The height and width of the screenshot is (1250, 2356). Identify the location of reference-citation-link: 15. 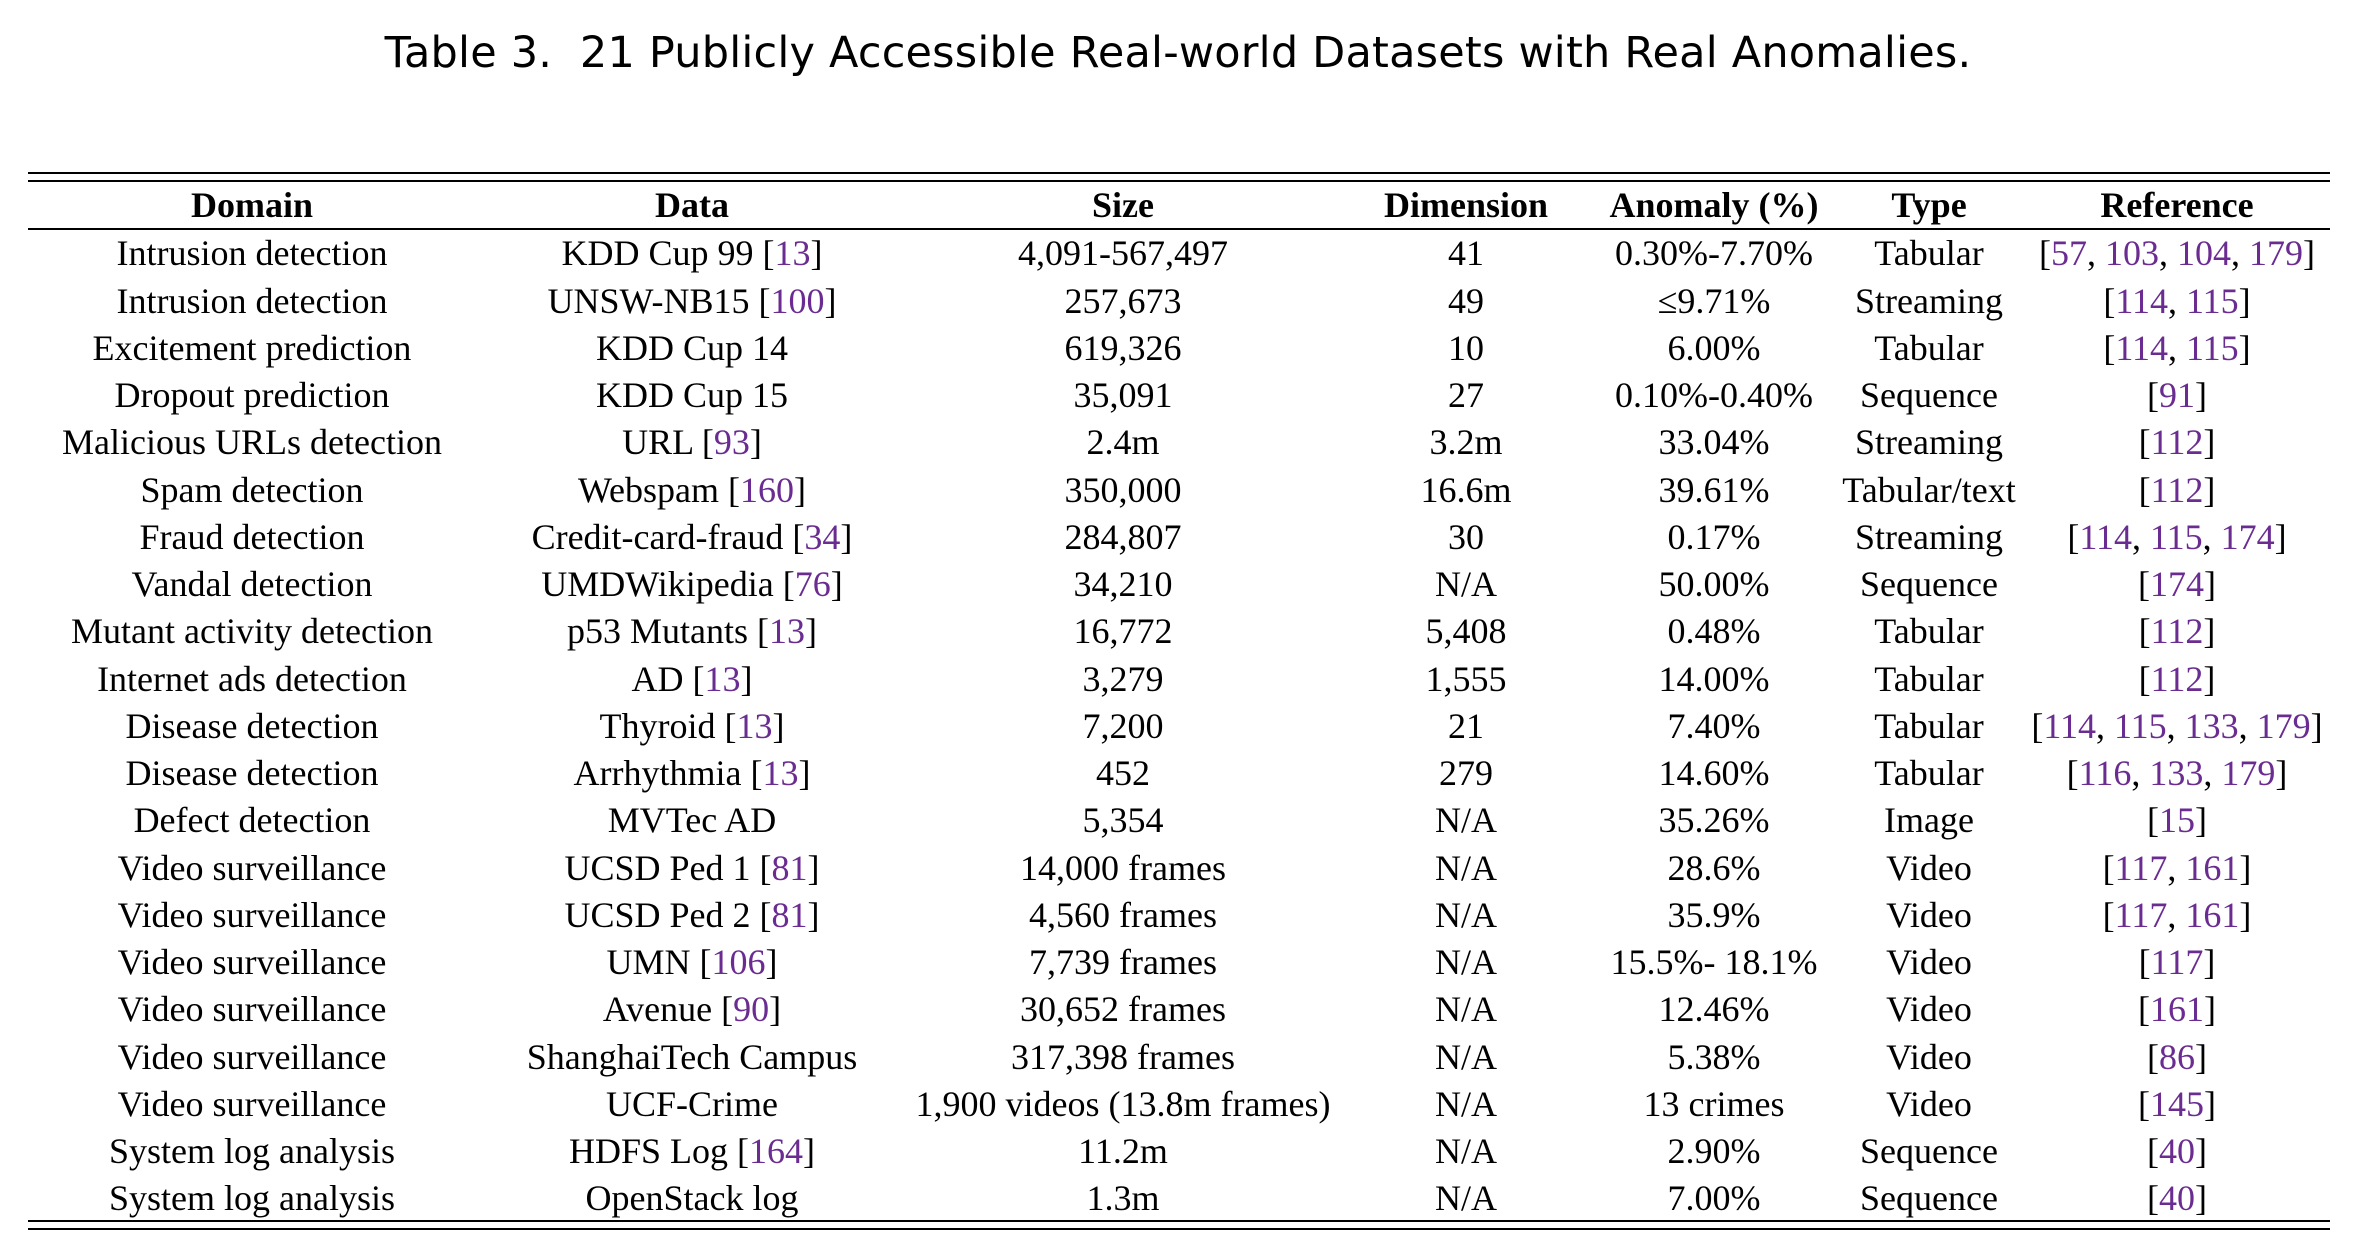
(2177, 820).